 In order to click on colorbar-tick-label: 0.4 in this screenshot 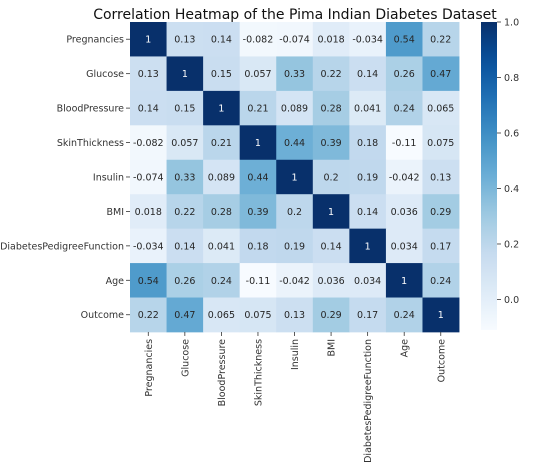, I will do `click(511, 189)`.